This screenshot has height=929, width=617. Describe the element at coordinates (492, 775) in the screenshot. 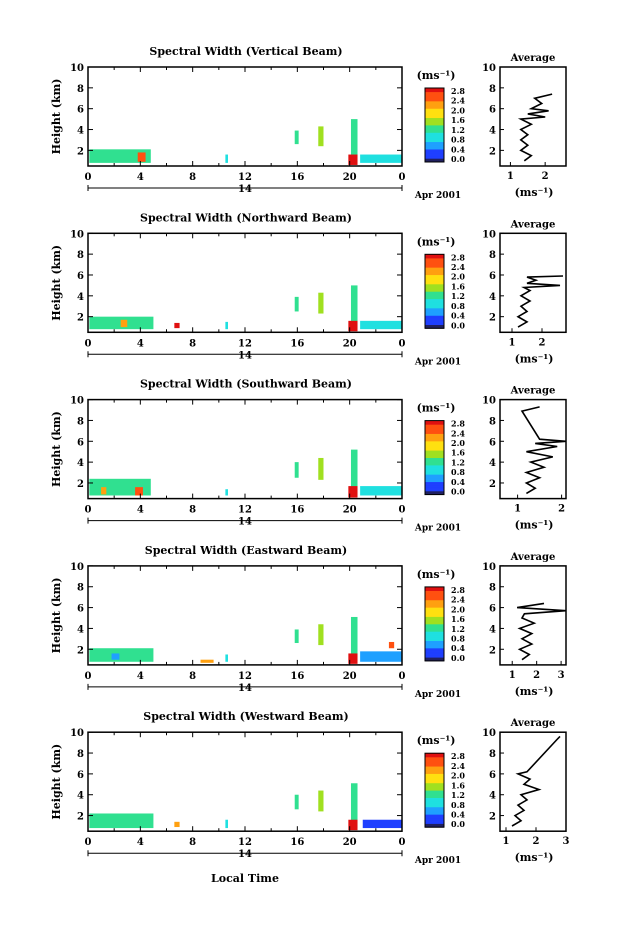

I see `average-y-tick-label: 6` at that location.